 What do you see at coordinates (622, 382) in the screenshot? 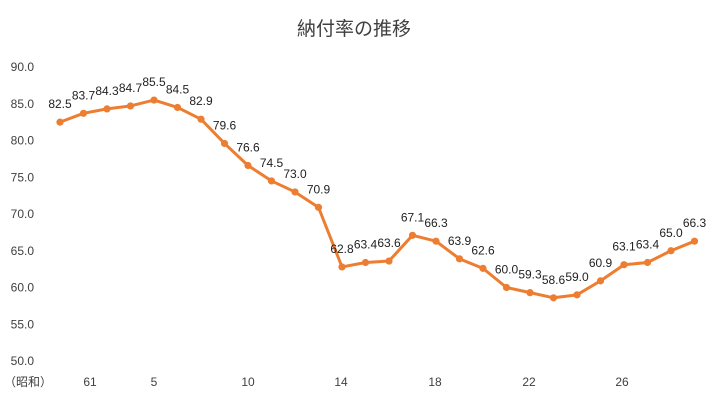
I see `x-tick-label: 26` at bounding box center [622, 382].